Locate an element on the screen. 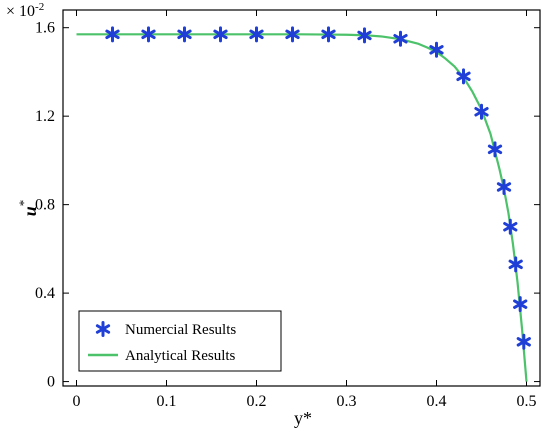  legend-label-analytical: Analytical Results is located at coordinates (180, 356).